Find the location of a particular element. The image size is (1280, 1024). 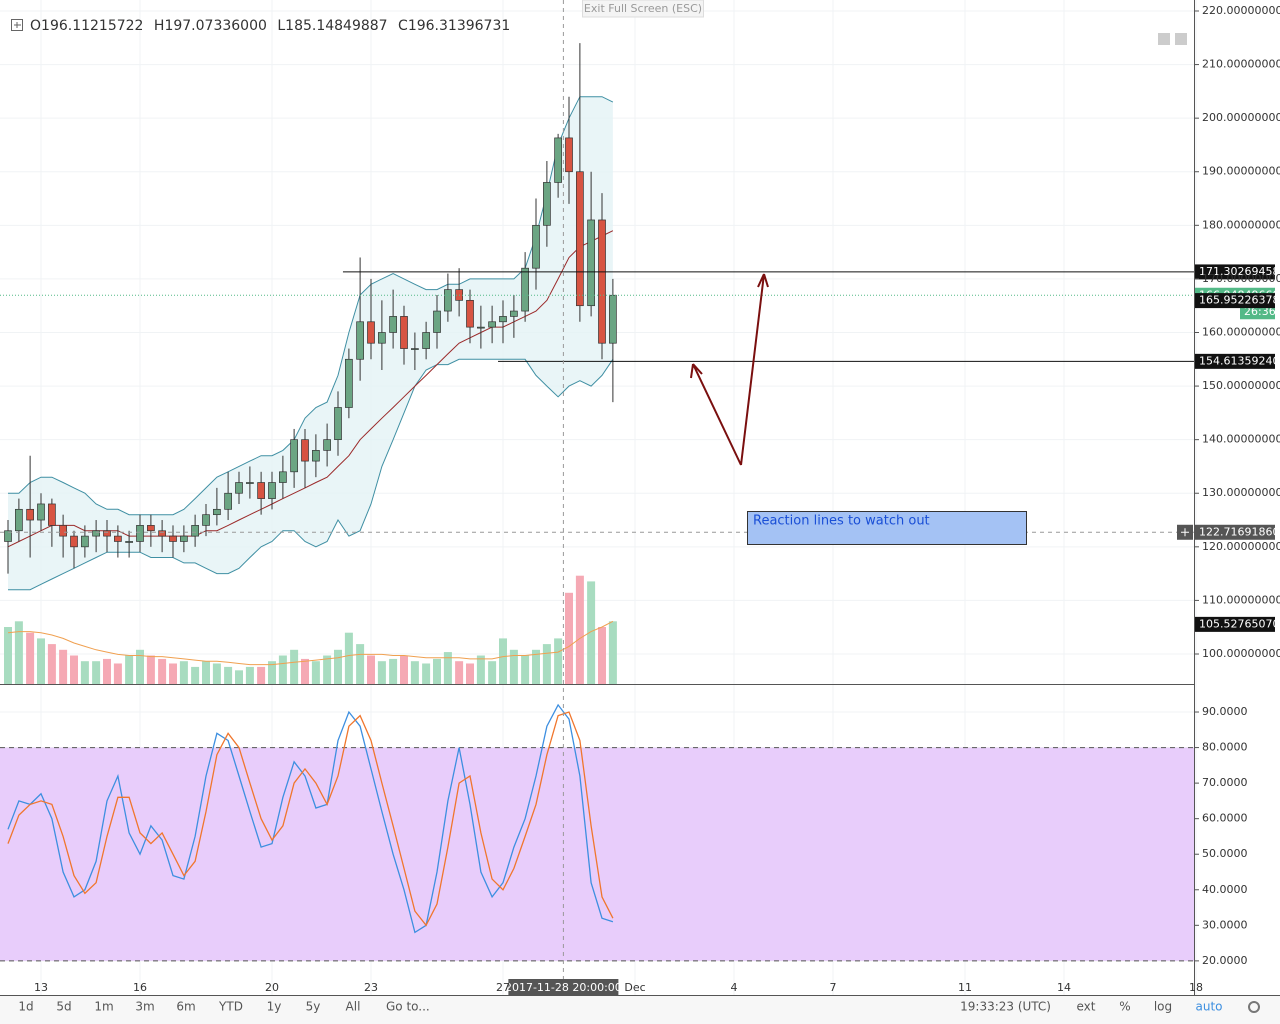

range-button: 3m is located at coordinates (144, 1007).